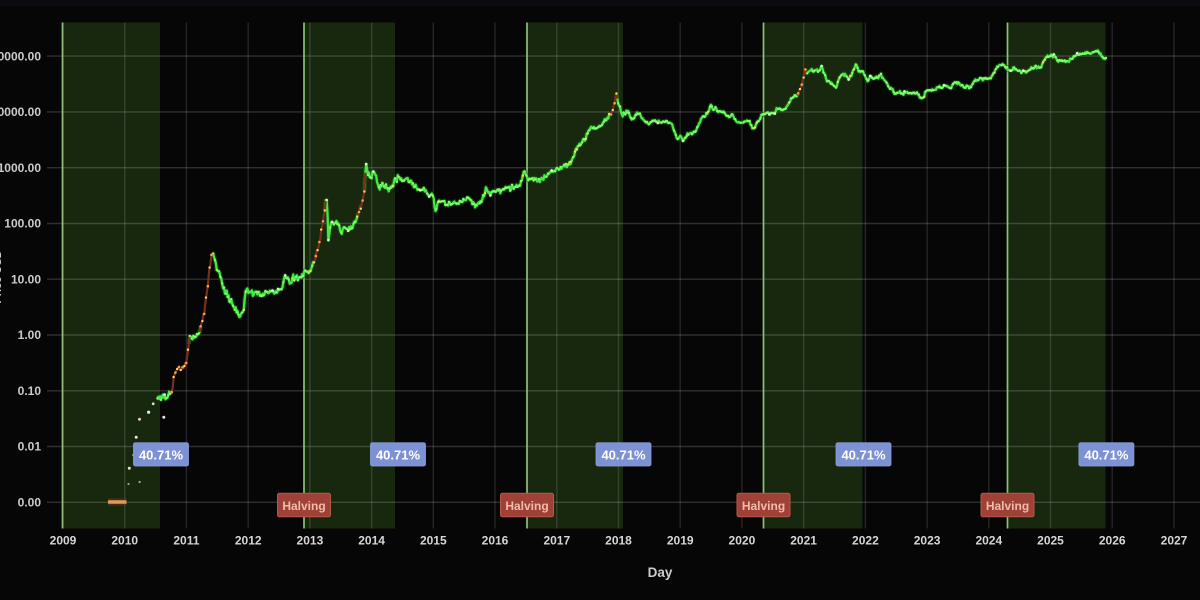 This screenshot has width=1200, height=600. Describe the element at coordinates (680, 541) in the screenshot. I see `svg-text: 2019` at that location.